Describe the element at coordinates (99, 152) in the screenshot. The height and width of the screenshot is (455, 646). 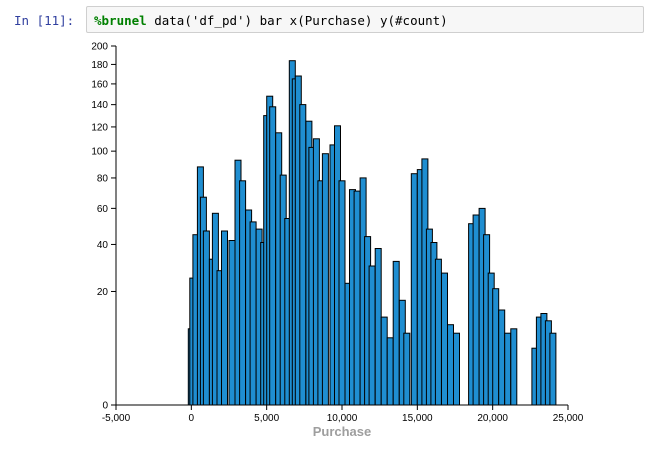
I see `y-tick-label: 100` at that location.